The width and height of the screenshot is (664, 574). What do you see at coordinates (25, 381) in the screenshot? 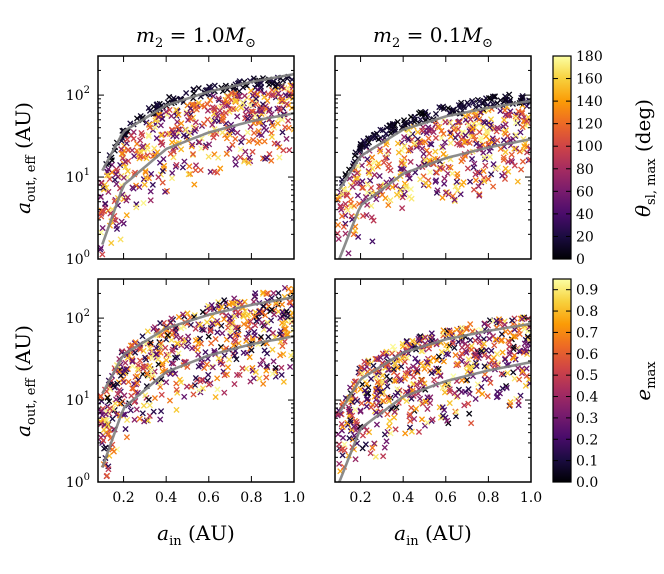
I see `y-axis-label-bottom: aout, eff (AU)` at bounding box center [25, 381].